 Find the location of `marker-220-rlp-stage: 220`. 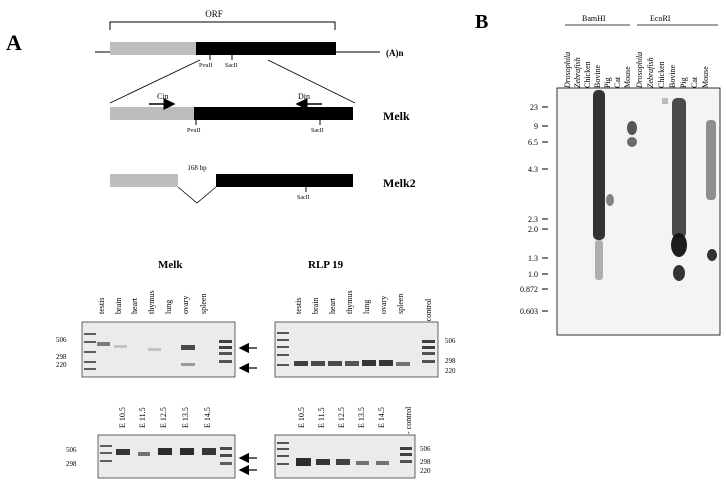

marker-220-rlp-stage: 220 is located at coordinates (425, 471).